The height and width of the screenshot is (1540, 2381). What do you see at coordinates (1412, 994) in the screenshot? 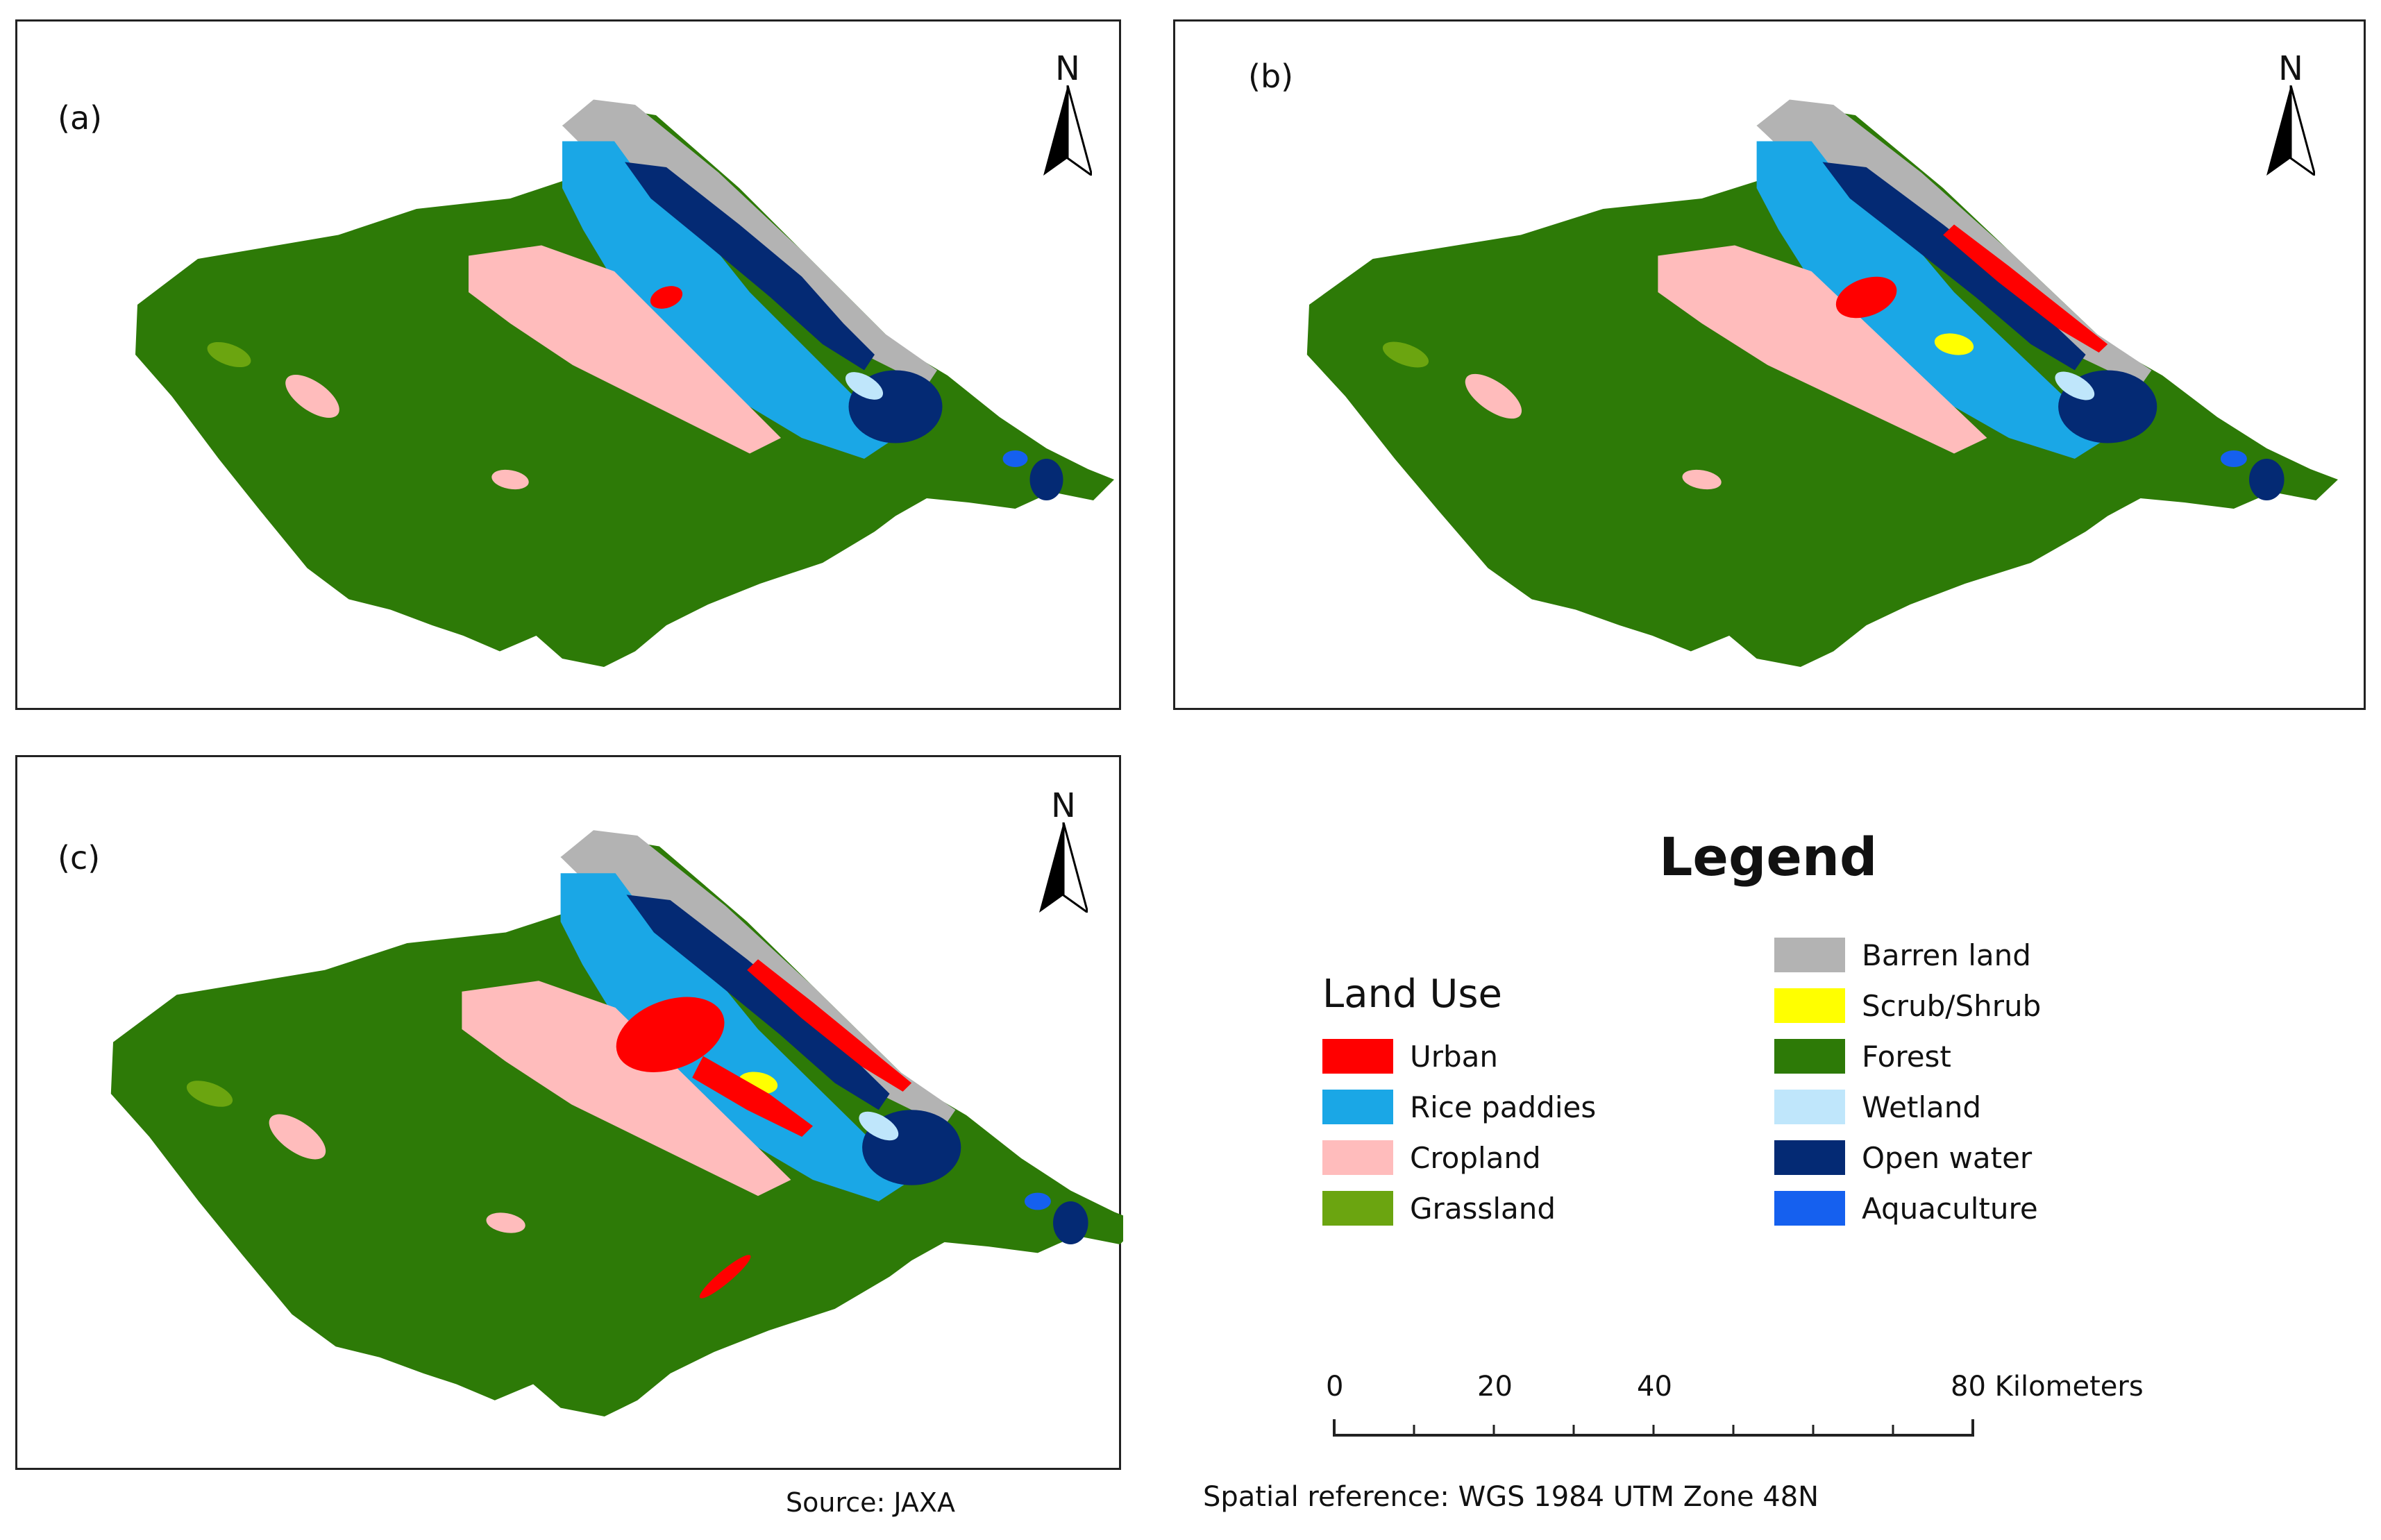
I see `legend-group-title: Land Use` at bounding box center [1412, 994].